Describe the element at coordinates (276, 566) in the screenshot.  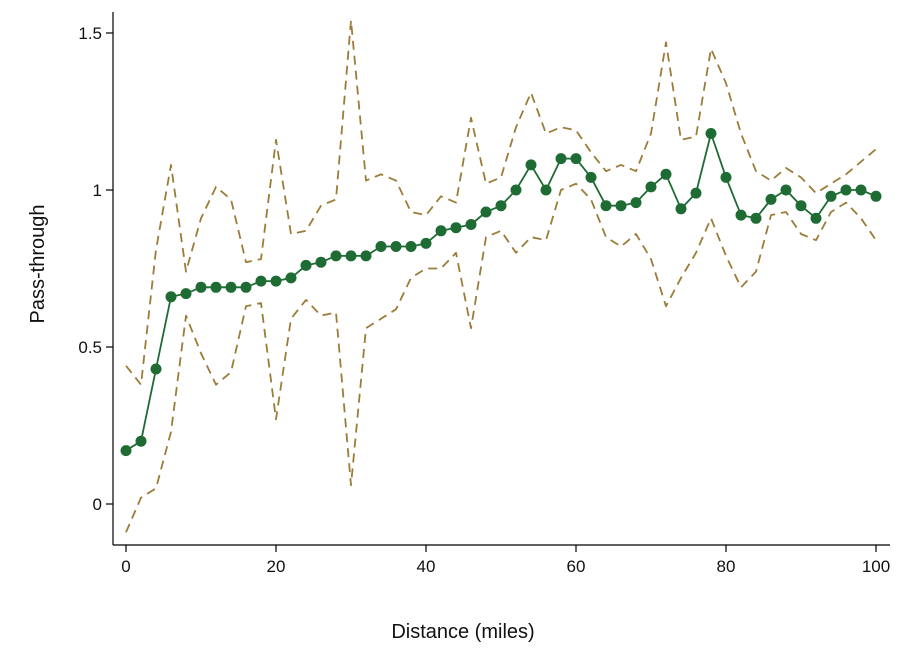
I see `x-tick-label: 20` at that location.